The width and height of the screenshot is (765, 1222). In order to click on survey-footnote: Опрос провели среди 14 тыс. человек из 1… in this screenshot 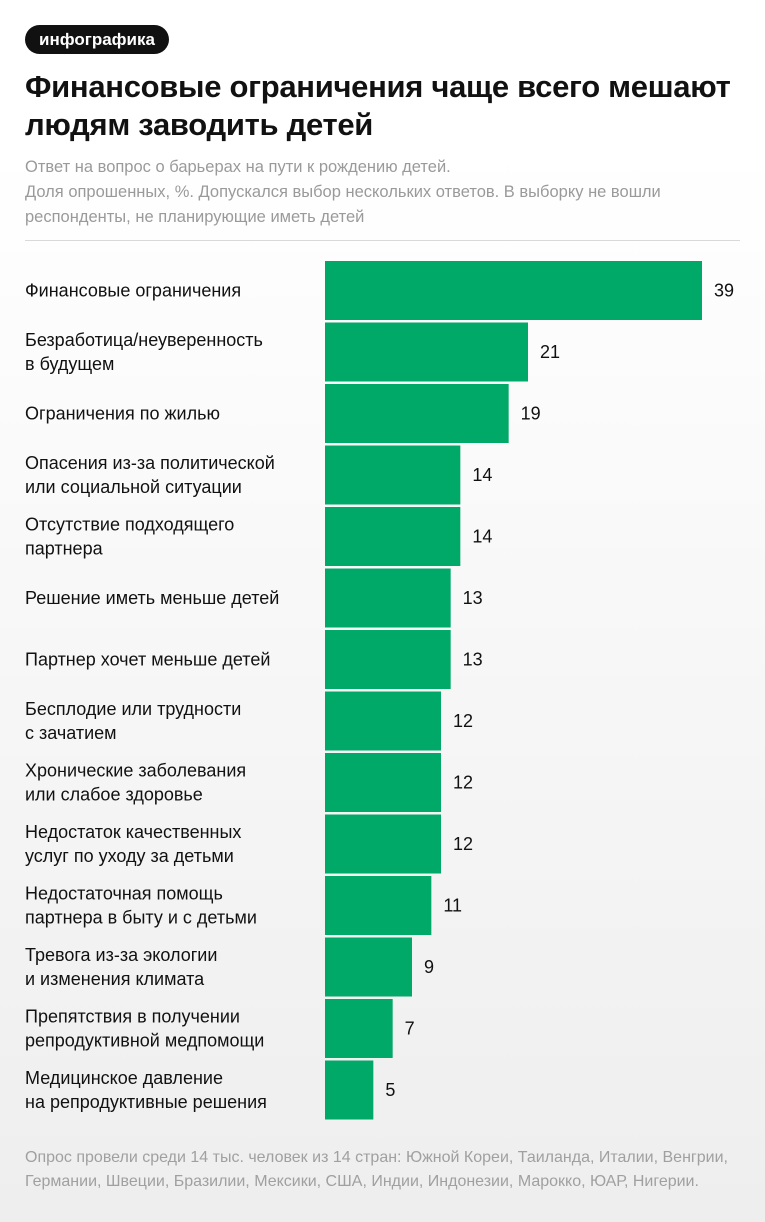, I will do `click(376, 1169)`.